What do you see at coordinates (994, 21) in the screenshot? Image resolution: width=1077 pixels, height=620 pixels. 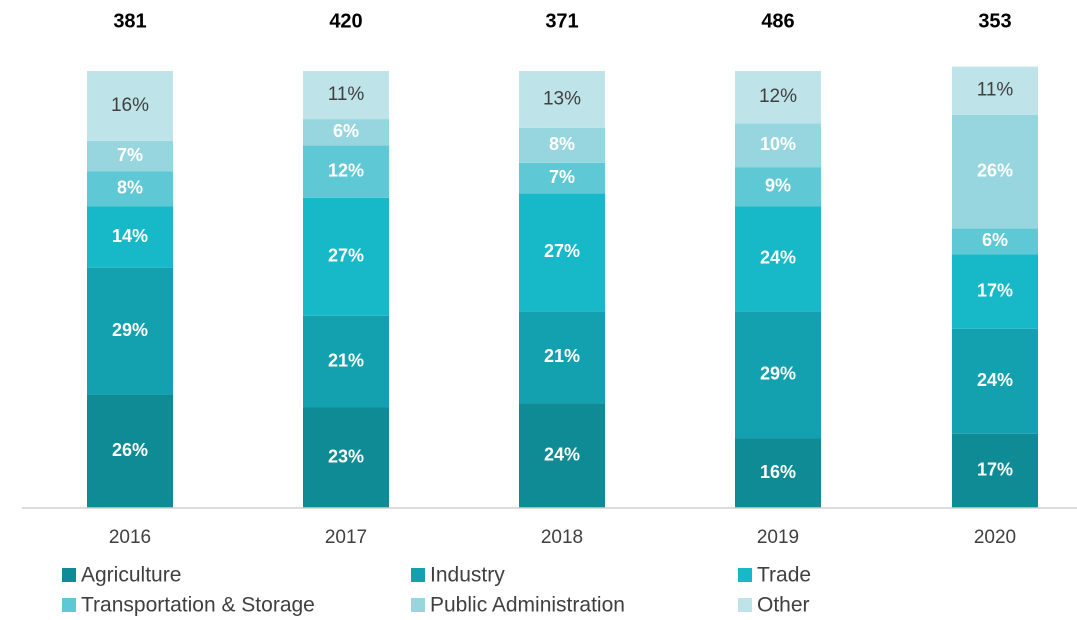 I see `total-label: 353` at bounding box center [994, 21].